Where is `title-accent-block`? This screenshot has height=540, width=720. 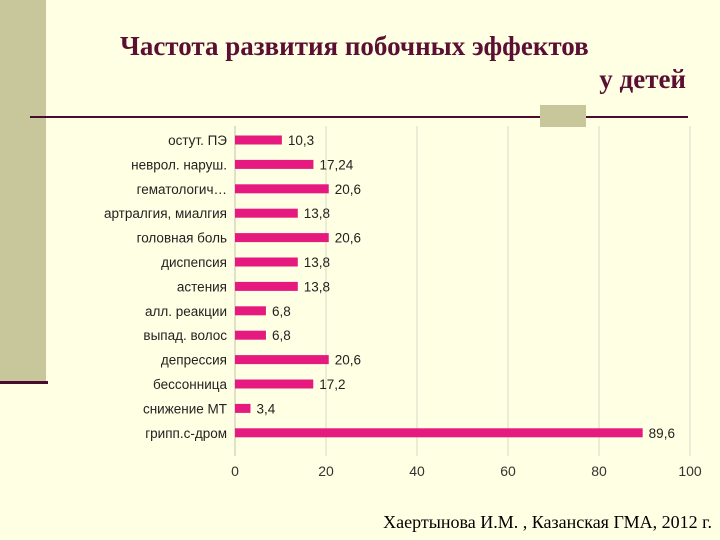 title-accent-block is located at coordinates (563, 116).